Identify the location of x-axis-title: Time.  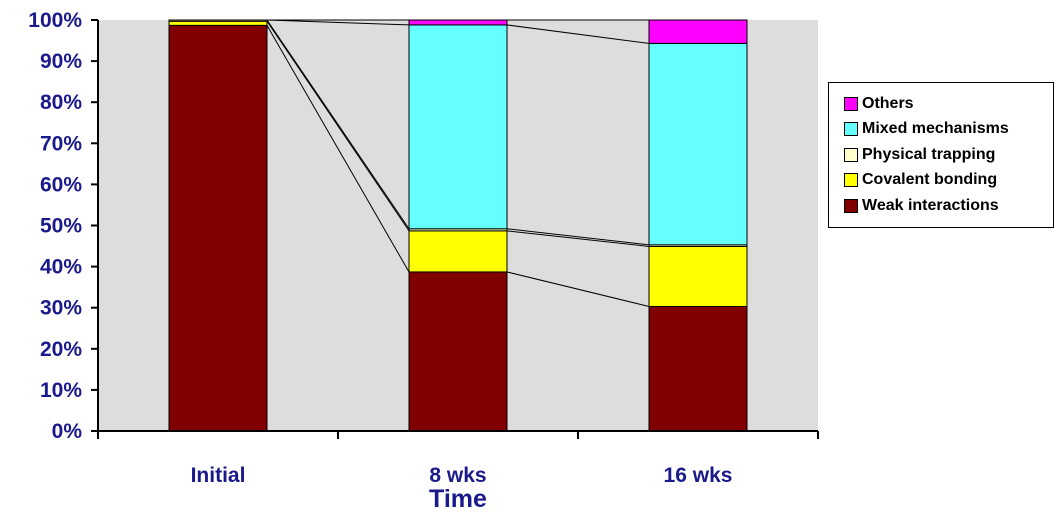
(458, 499).